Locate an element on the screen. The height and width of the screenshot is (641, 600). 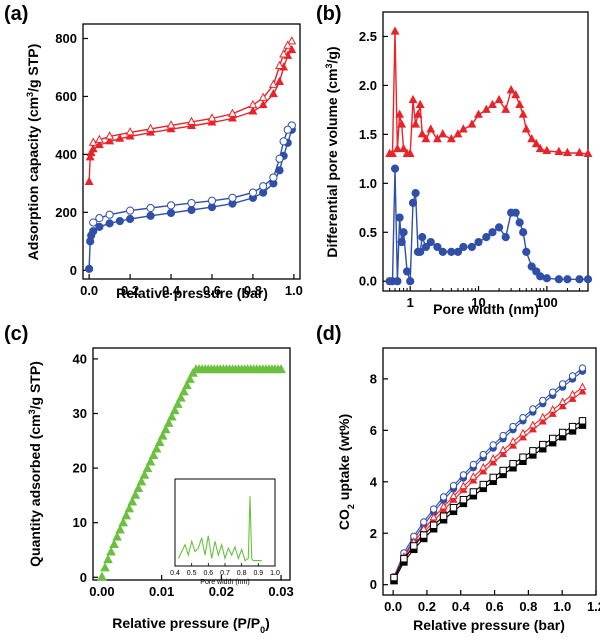
panel-c-ylabel-part1: Quantity adsorbed (cm is located at coordinates (35, 490).